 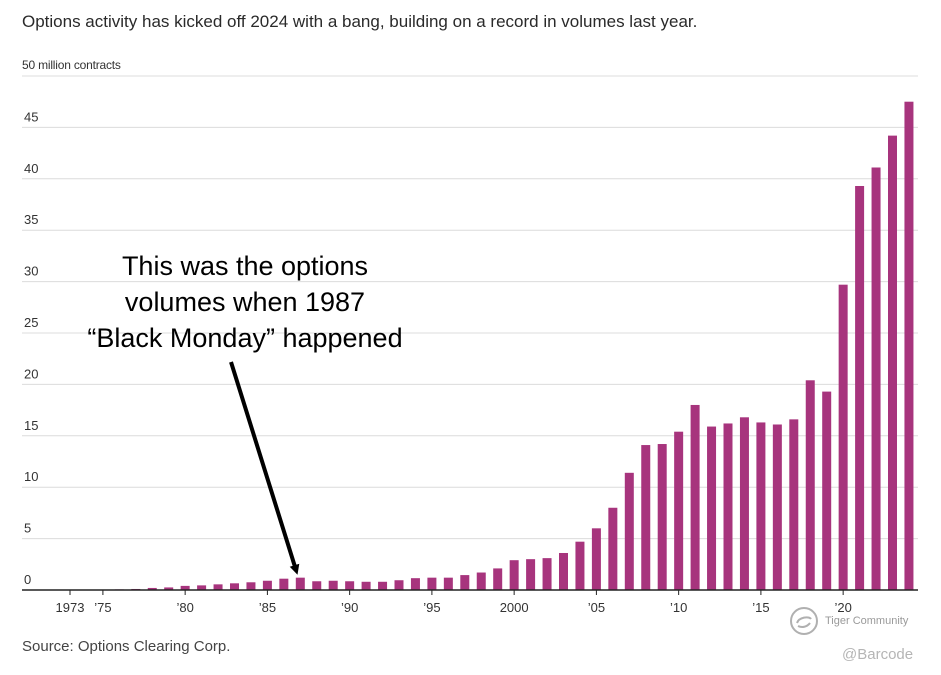 I want to click on y-tick-label: 35, so click(x=31, y=219).